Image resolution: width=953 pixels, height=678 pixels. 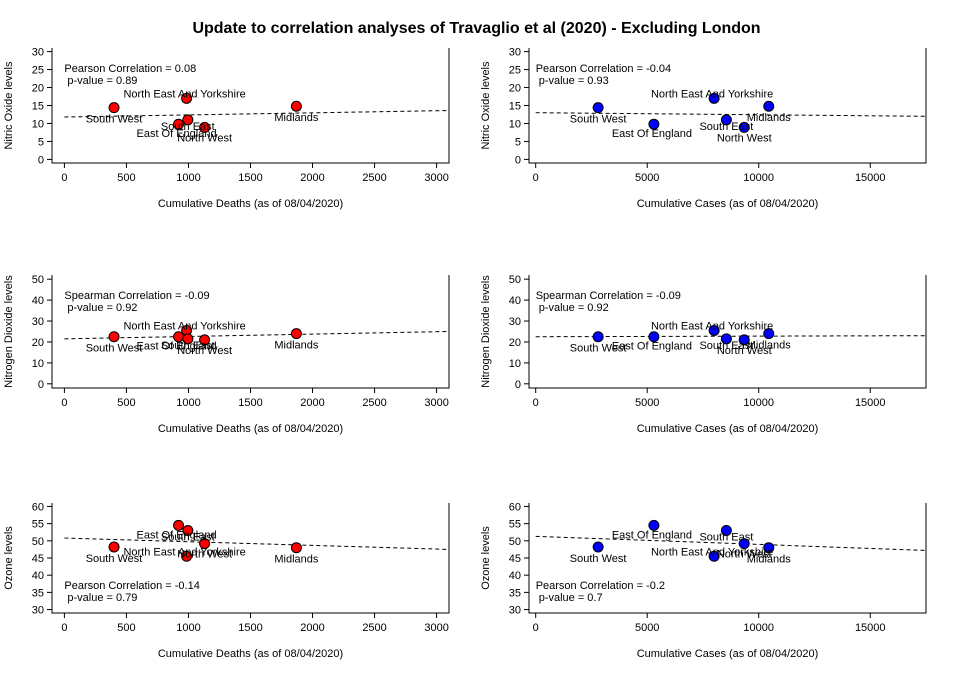 I want to click on y-tick-label: 25, so click(x=515, y=71).